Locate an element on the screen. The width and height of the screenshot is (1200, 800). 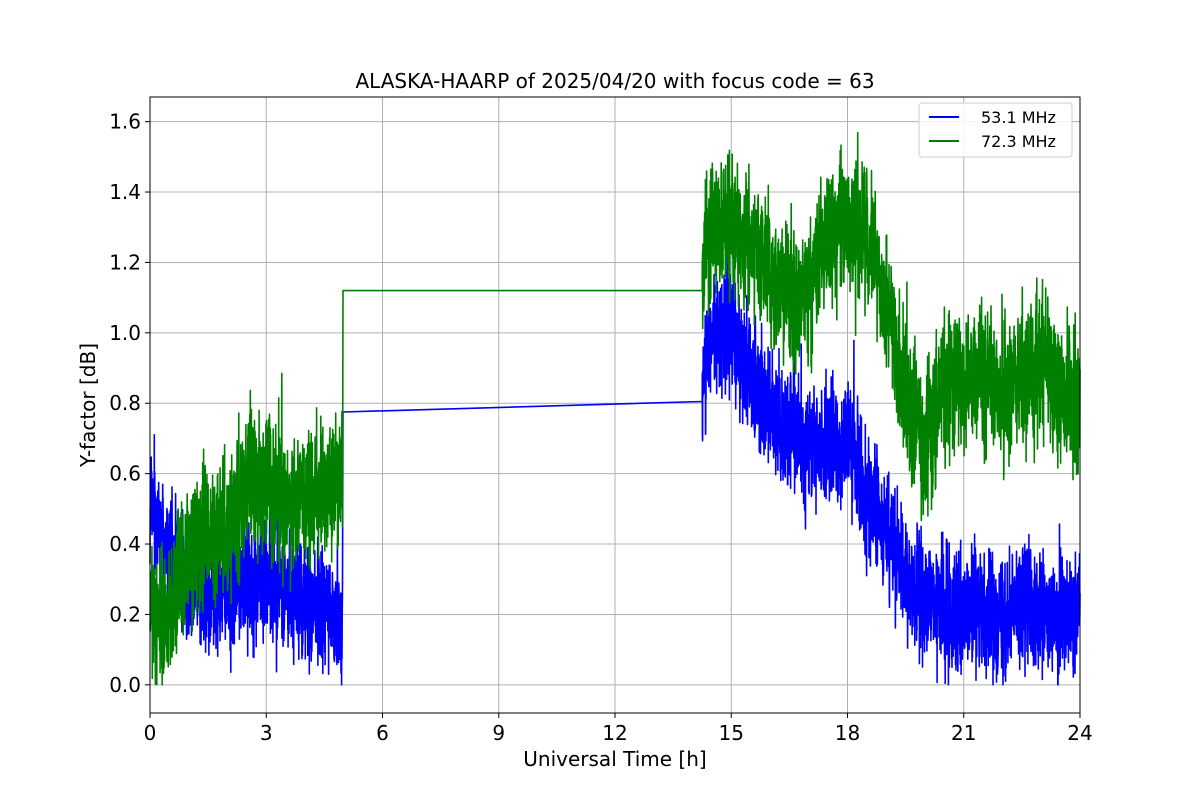
x-tick-label: 3 is located at coordinates (266, 733).